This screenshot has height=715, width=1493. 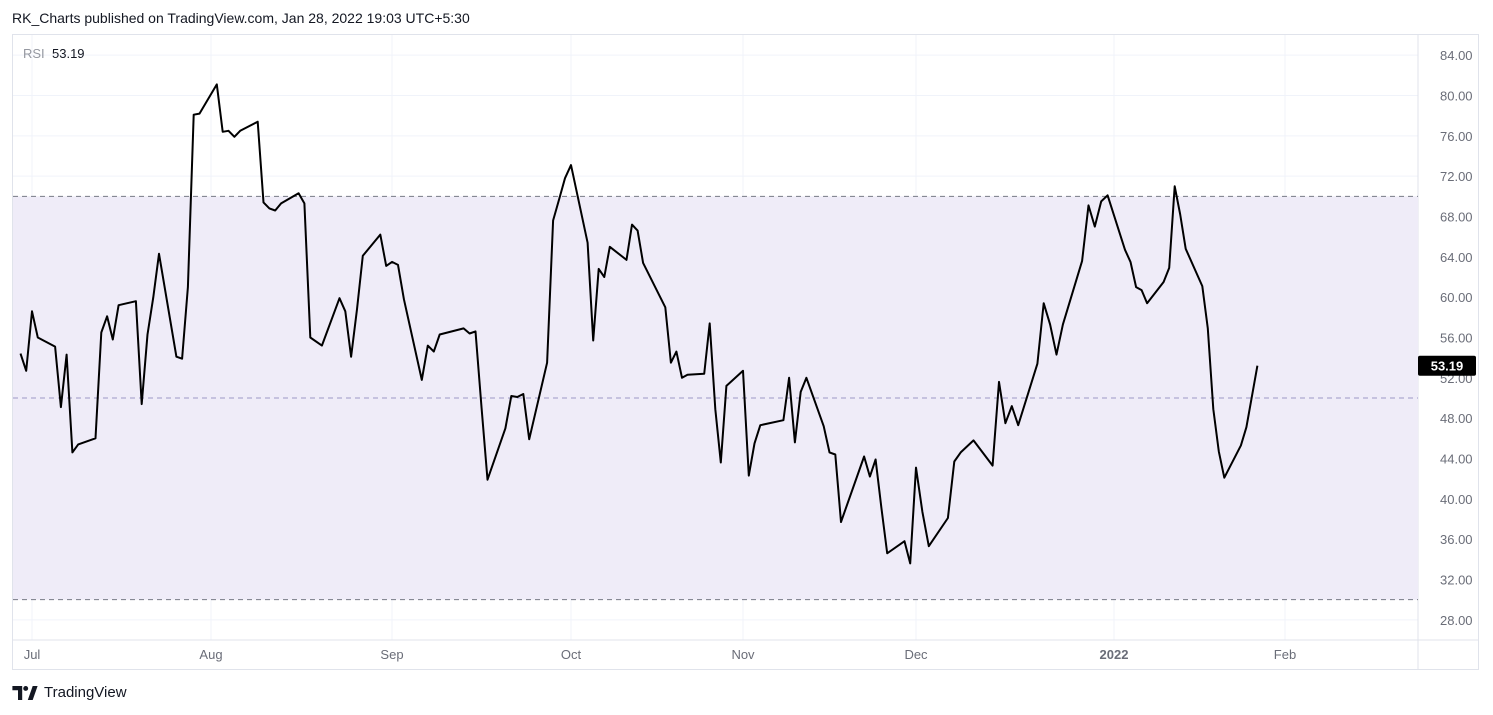 I want to click on x-tick-label: Nov, so click(x=743, y=654).